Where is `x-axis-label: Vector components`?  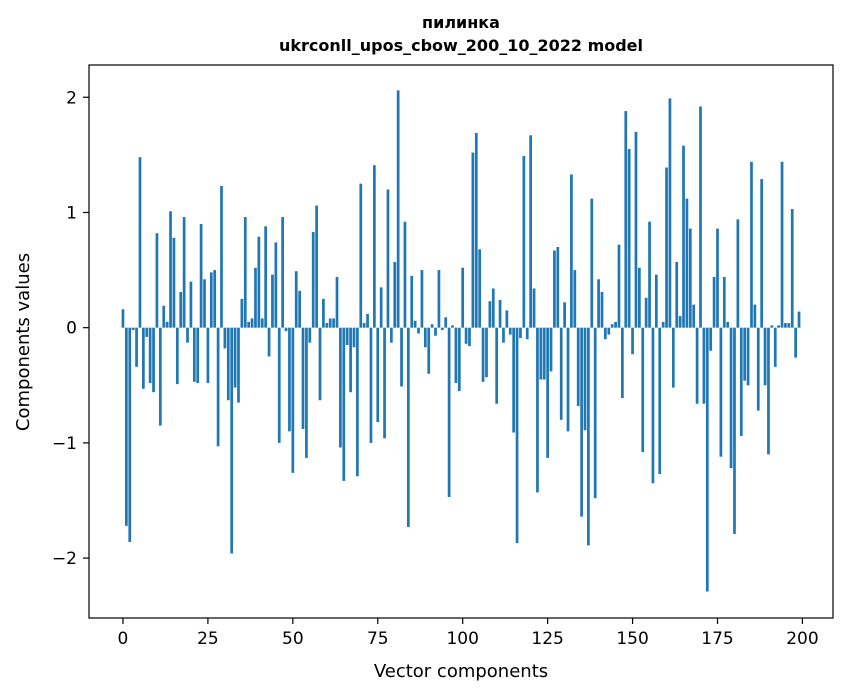 x-axis-label: Vector components is located at coordinates (461, 671).